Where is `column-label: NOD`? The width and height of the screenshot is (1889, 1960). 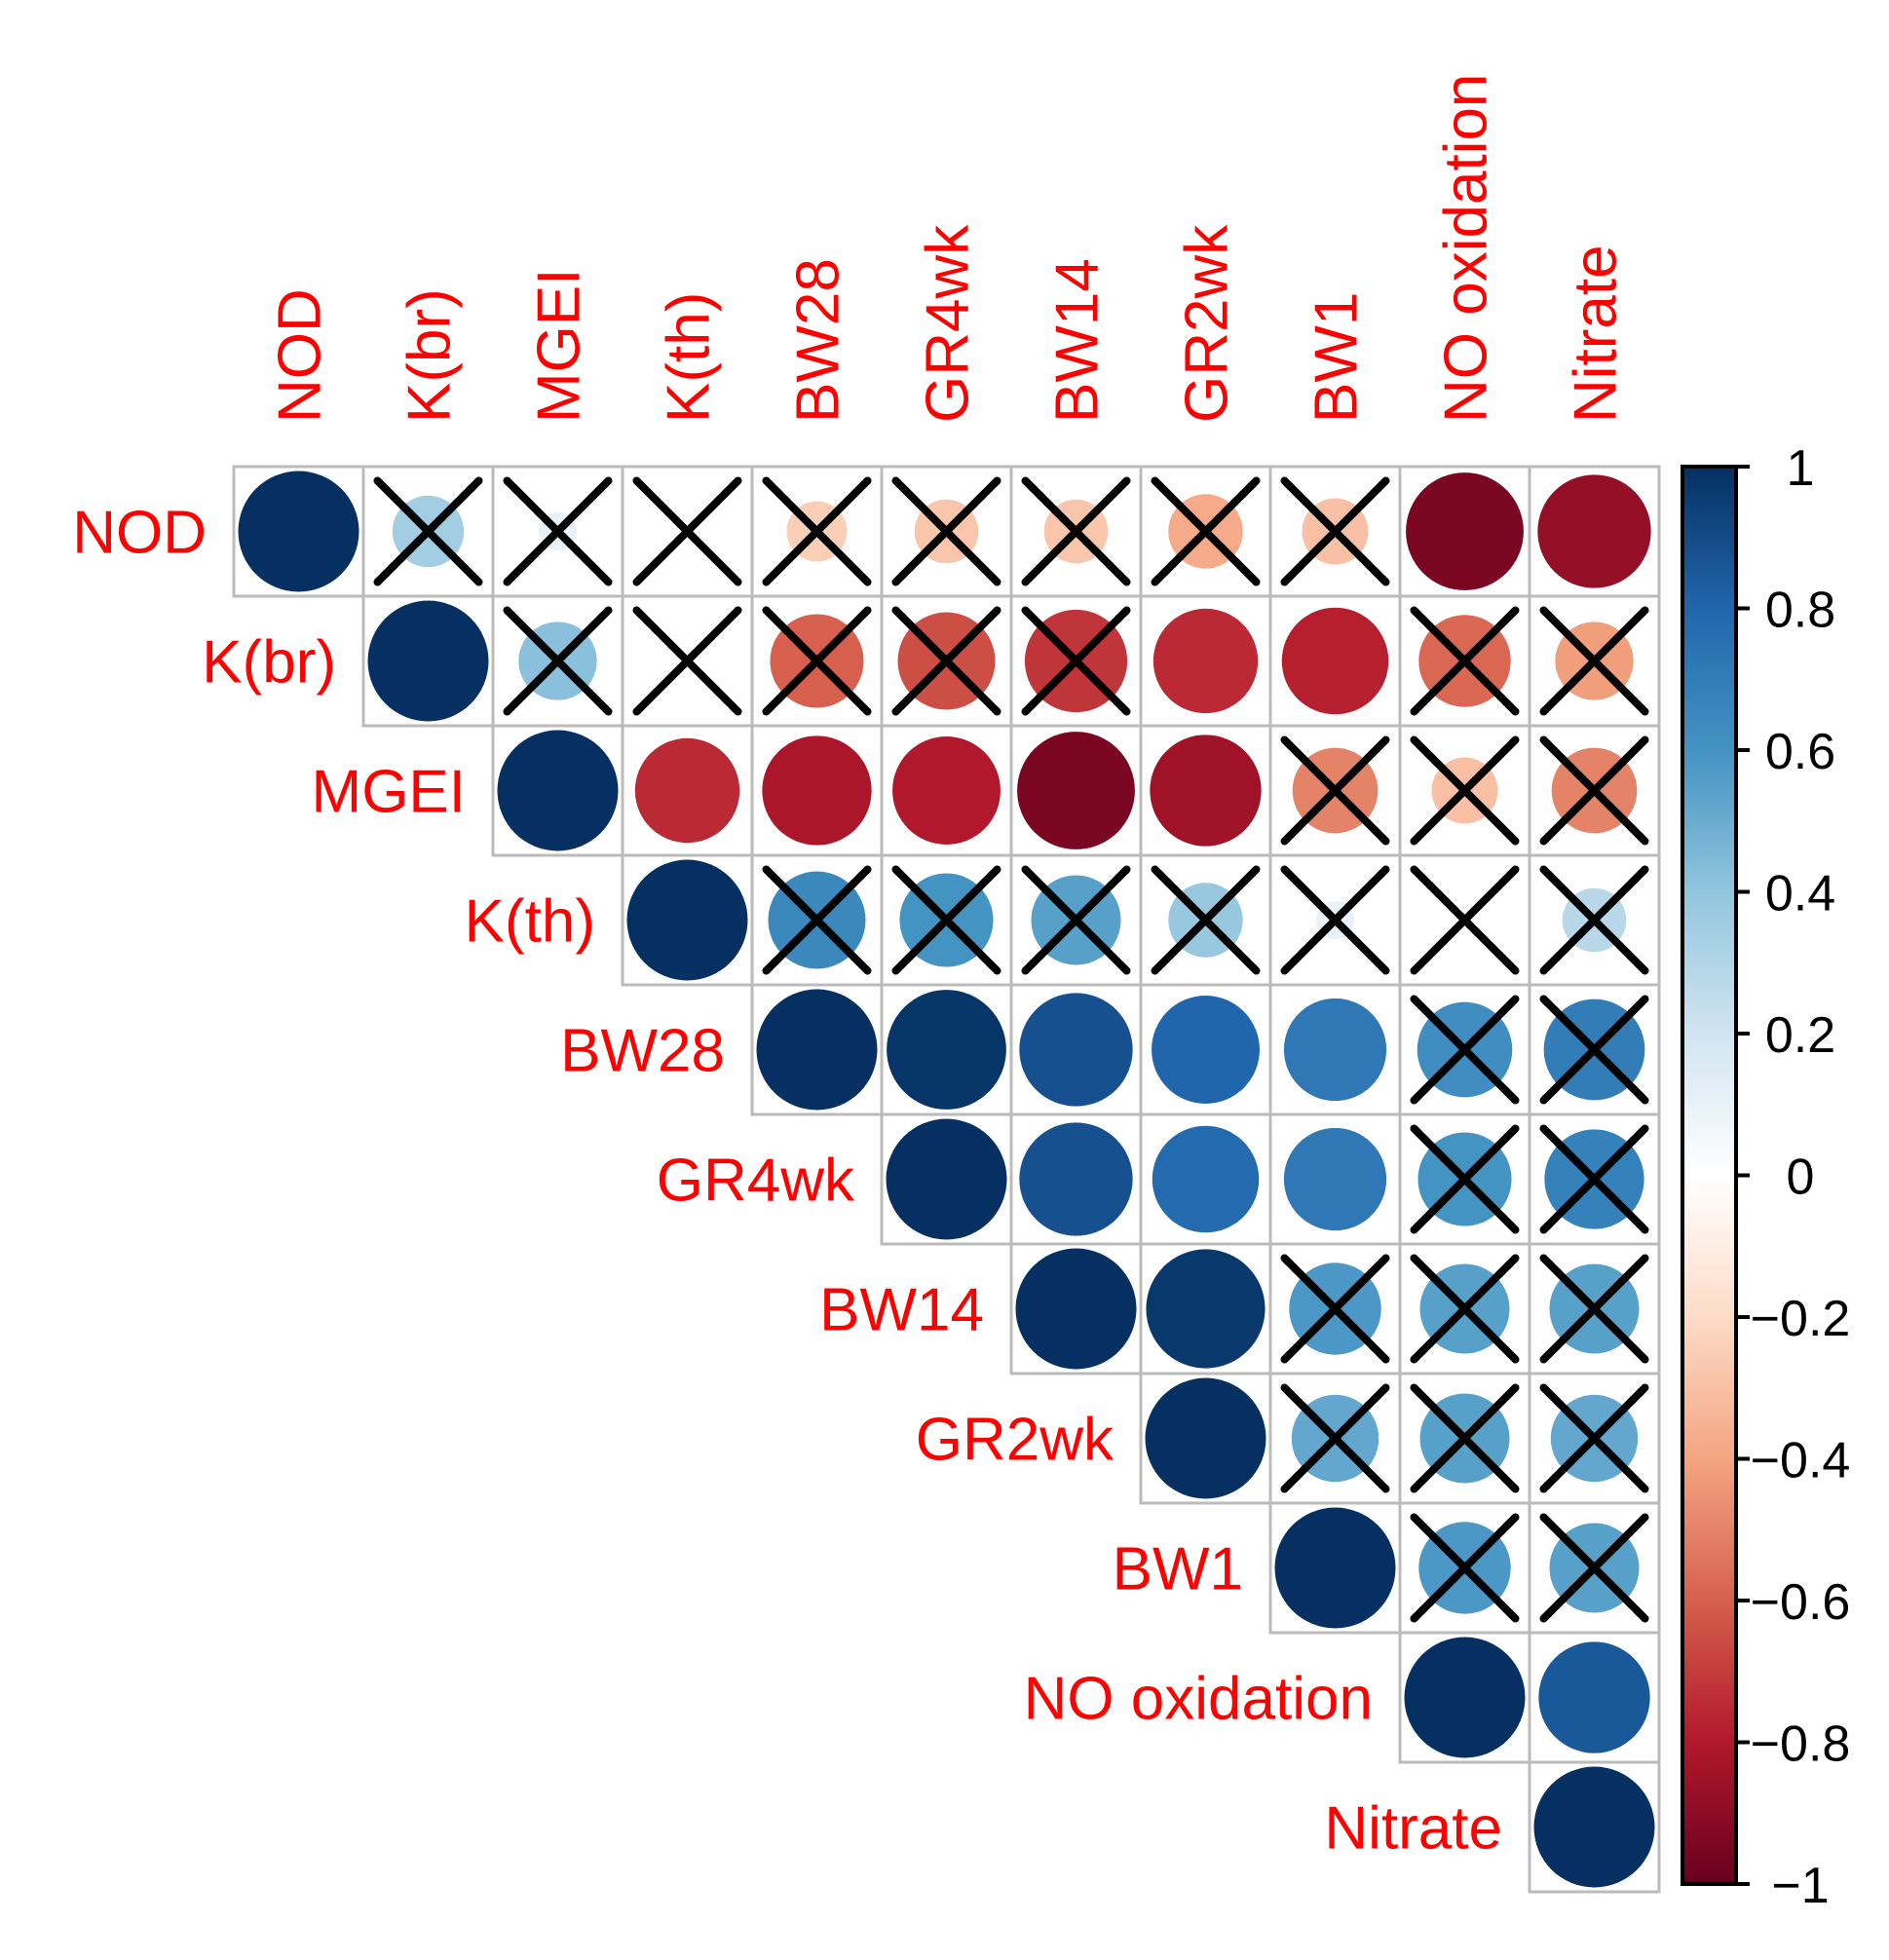 column-label: NOD is located at coordinates (300, 356).